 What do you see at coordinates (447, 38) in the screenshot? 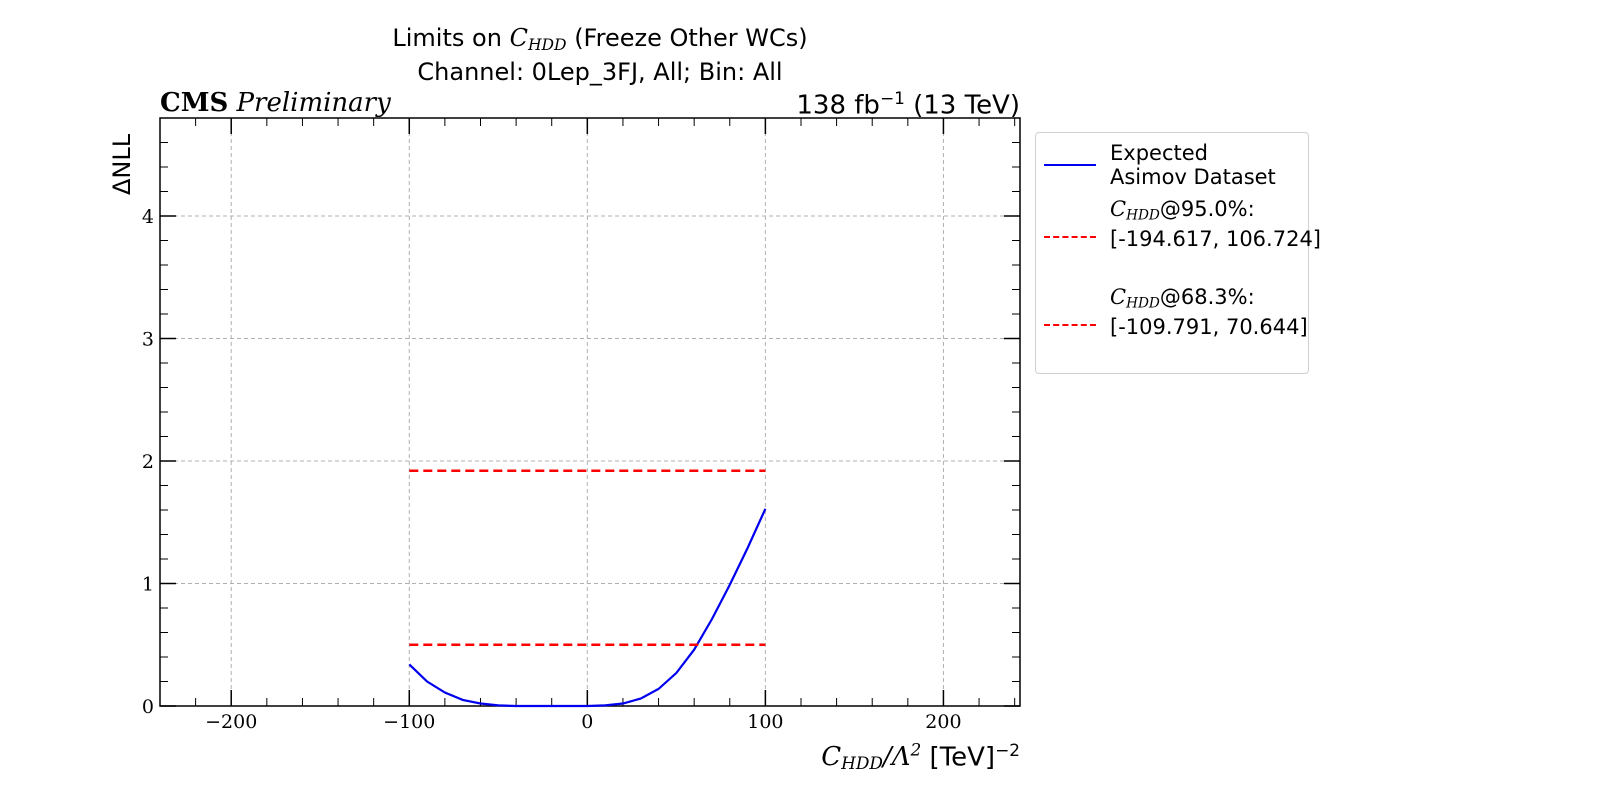
I see `title-prefix: Limits on` at bounding box center [447, 38].